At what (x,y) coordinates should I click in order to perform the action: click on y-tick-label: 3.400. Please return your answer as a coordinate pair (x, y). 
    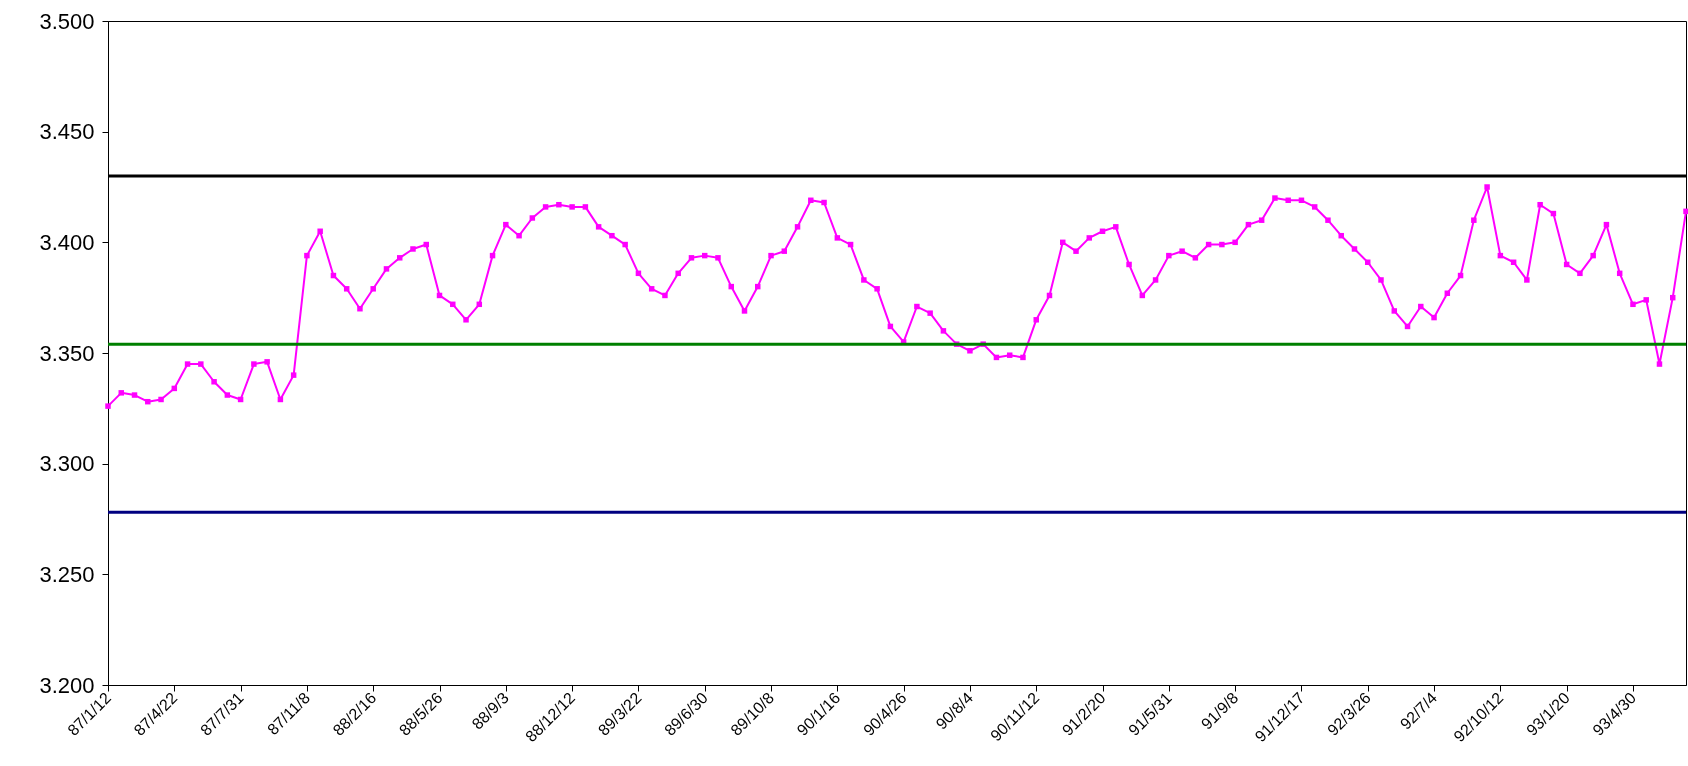
    Looking at the image, I should click on (67, 242).